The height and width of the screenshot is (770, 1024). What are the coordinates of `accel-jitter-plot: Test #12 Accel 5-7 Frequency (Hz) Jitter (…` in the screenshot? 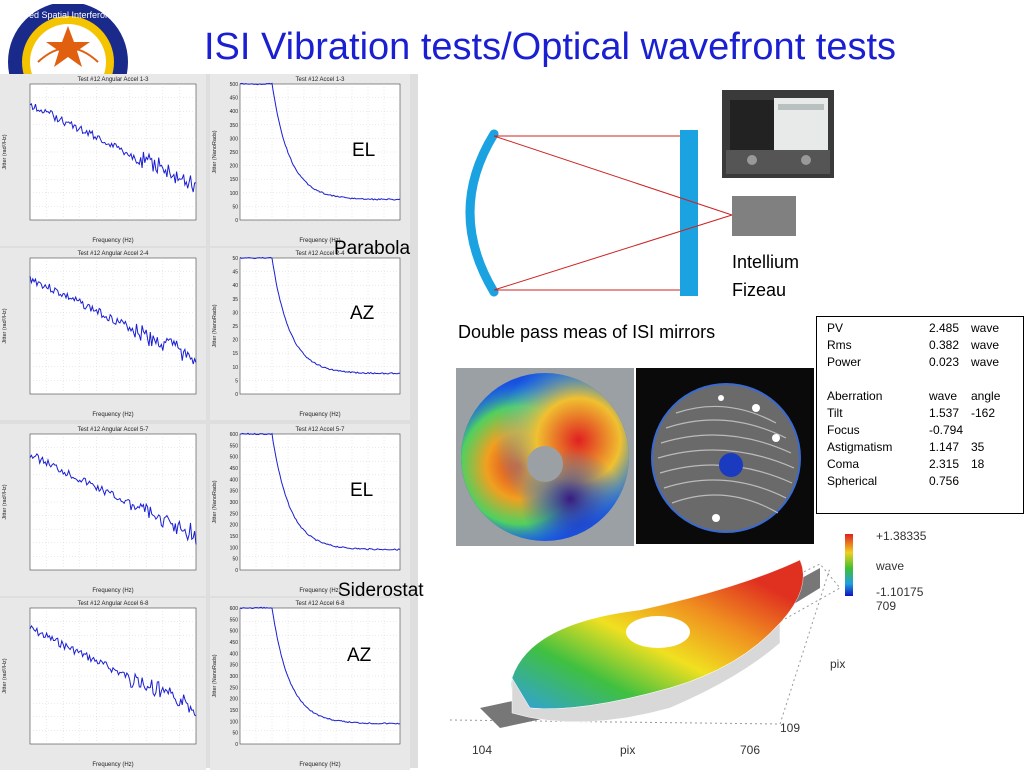 It's located at (310, 510).